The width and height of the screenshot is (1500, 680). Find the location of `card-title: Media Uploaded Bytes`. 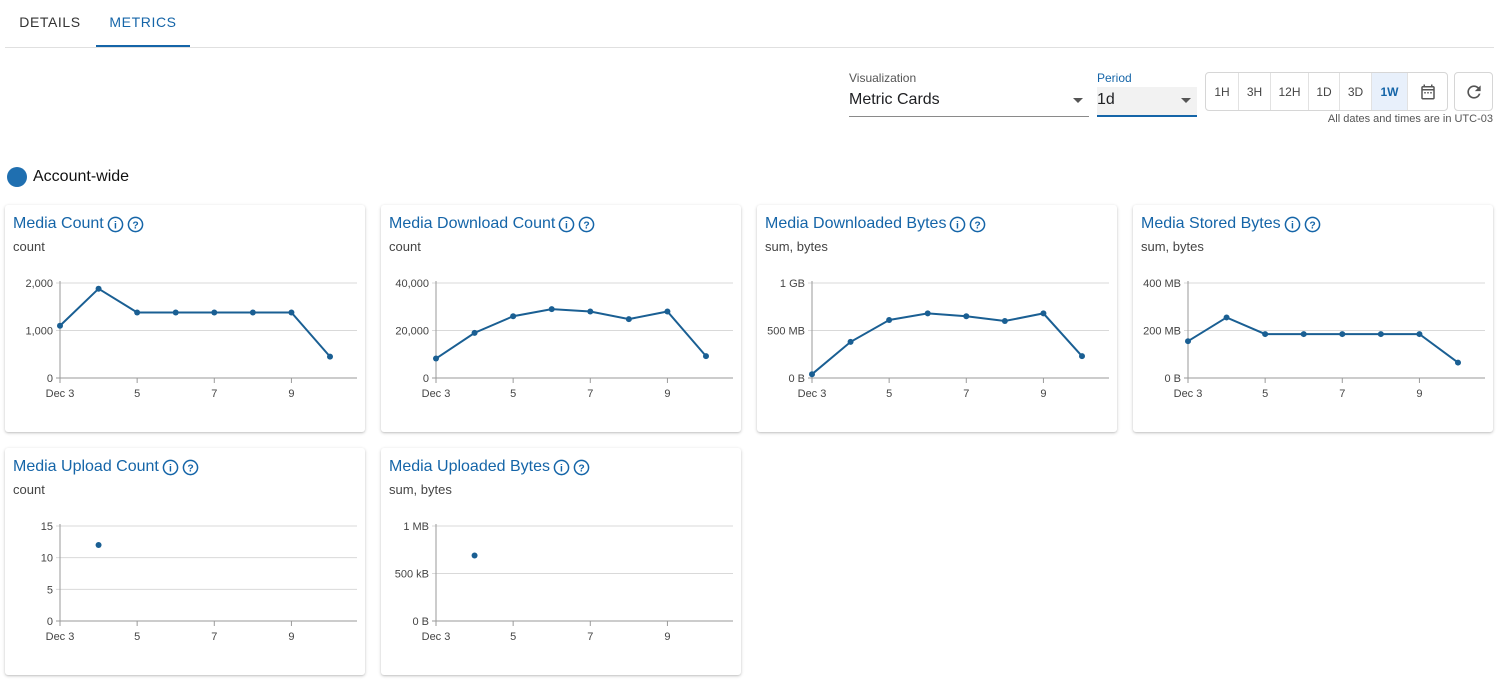

card-title: Media Uploaded Bytes is located at coordinates (469, 466).